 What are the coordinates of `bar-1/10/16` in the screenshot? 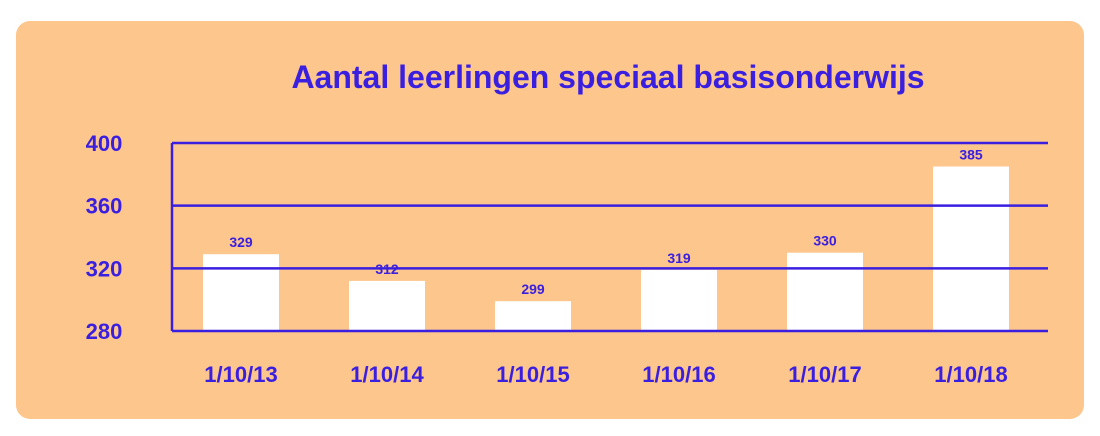 It's located at (679, 300).